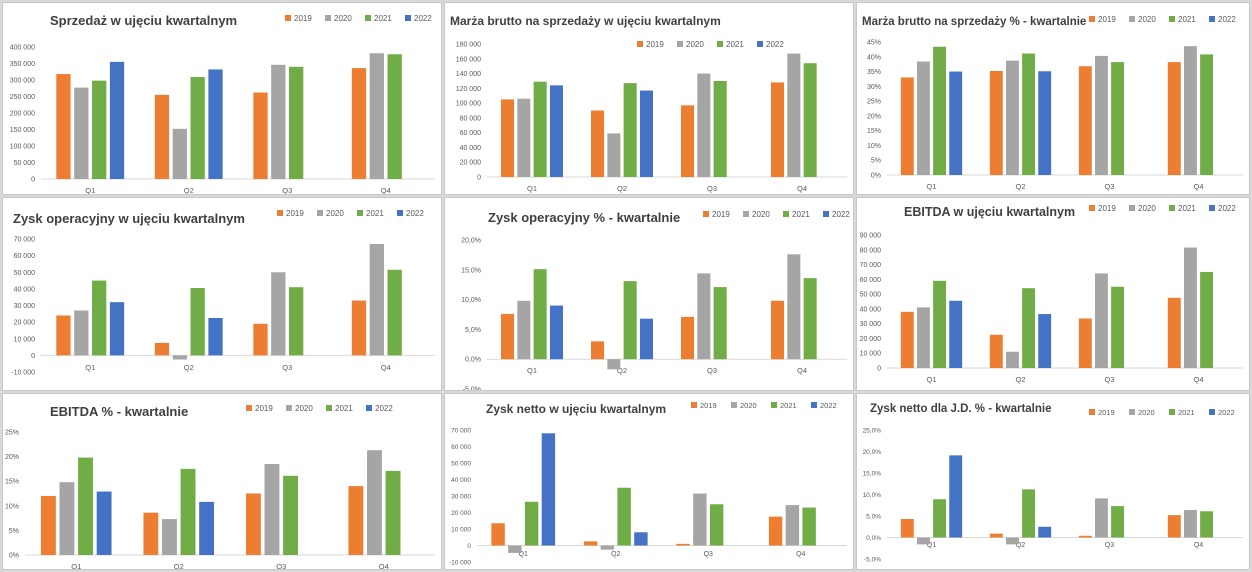  I want to click on x-axis: Q1 Q2 Q3 Q4, so click(1065, 182).